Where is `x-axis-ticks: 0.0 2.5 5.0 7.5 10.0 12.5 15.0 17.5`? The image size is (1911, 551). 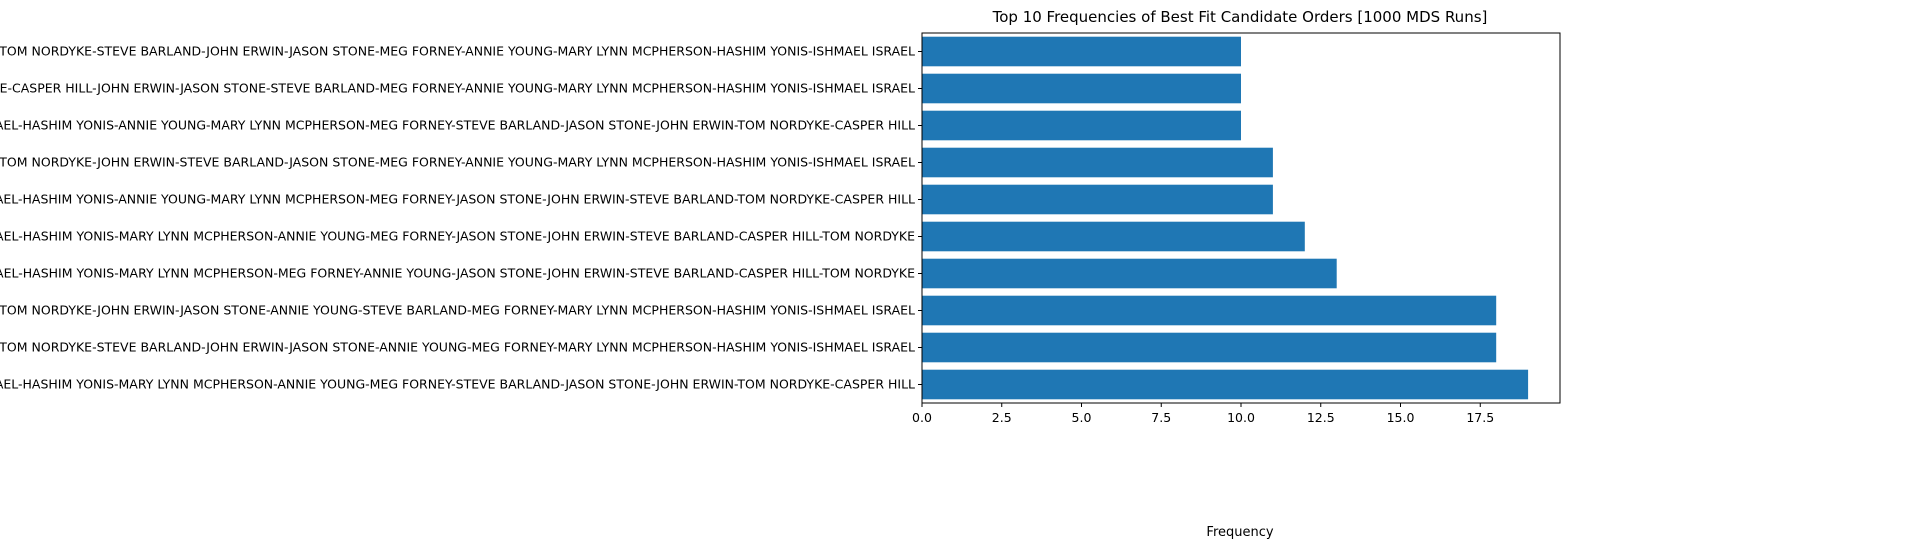
x-axis-ticks: 0.0 2.5 5.0 7.5 10.0 12.5 15.0 17.5 is located at coordinates (1203, 414).